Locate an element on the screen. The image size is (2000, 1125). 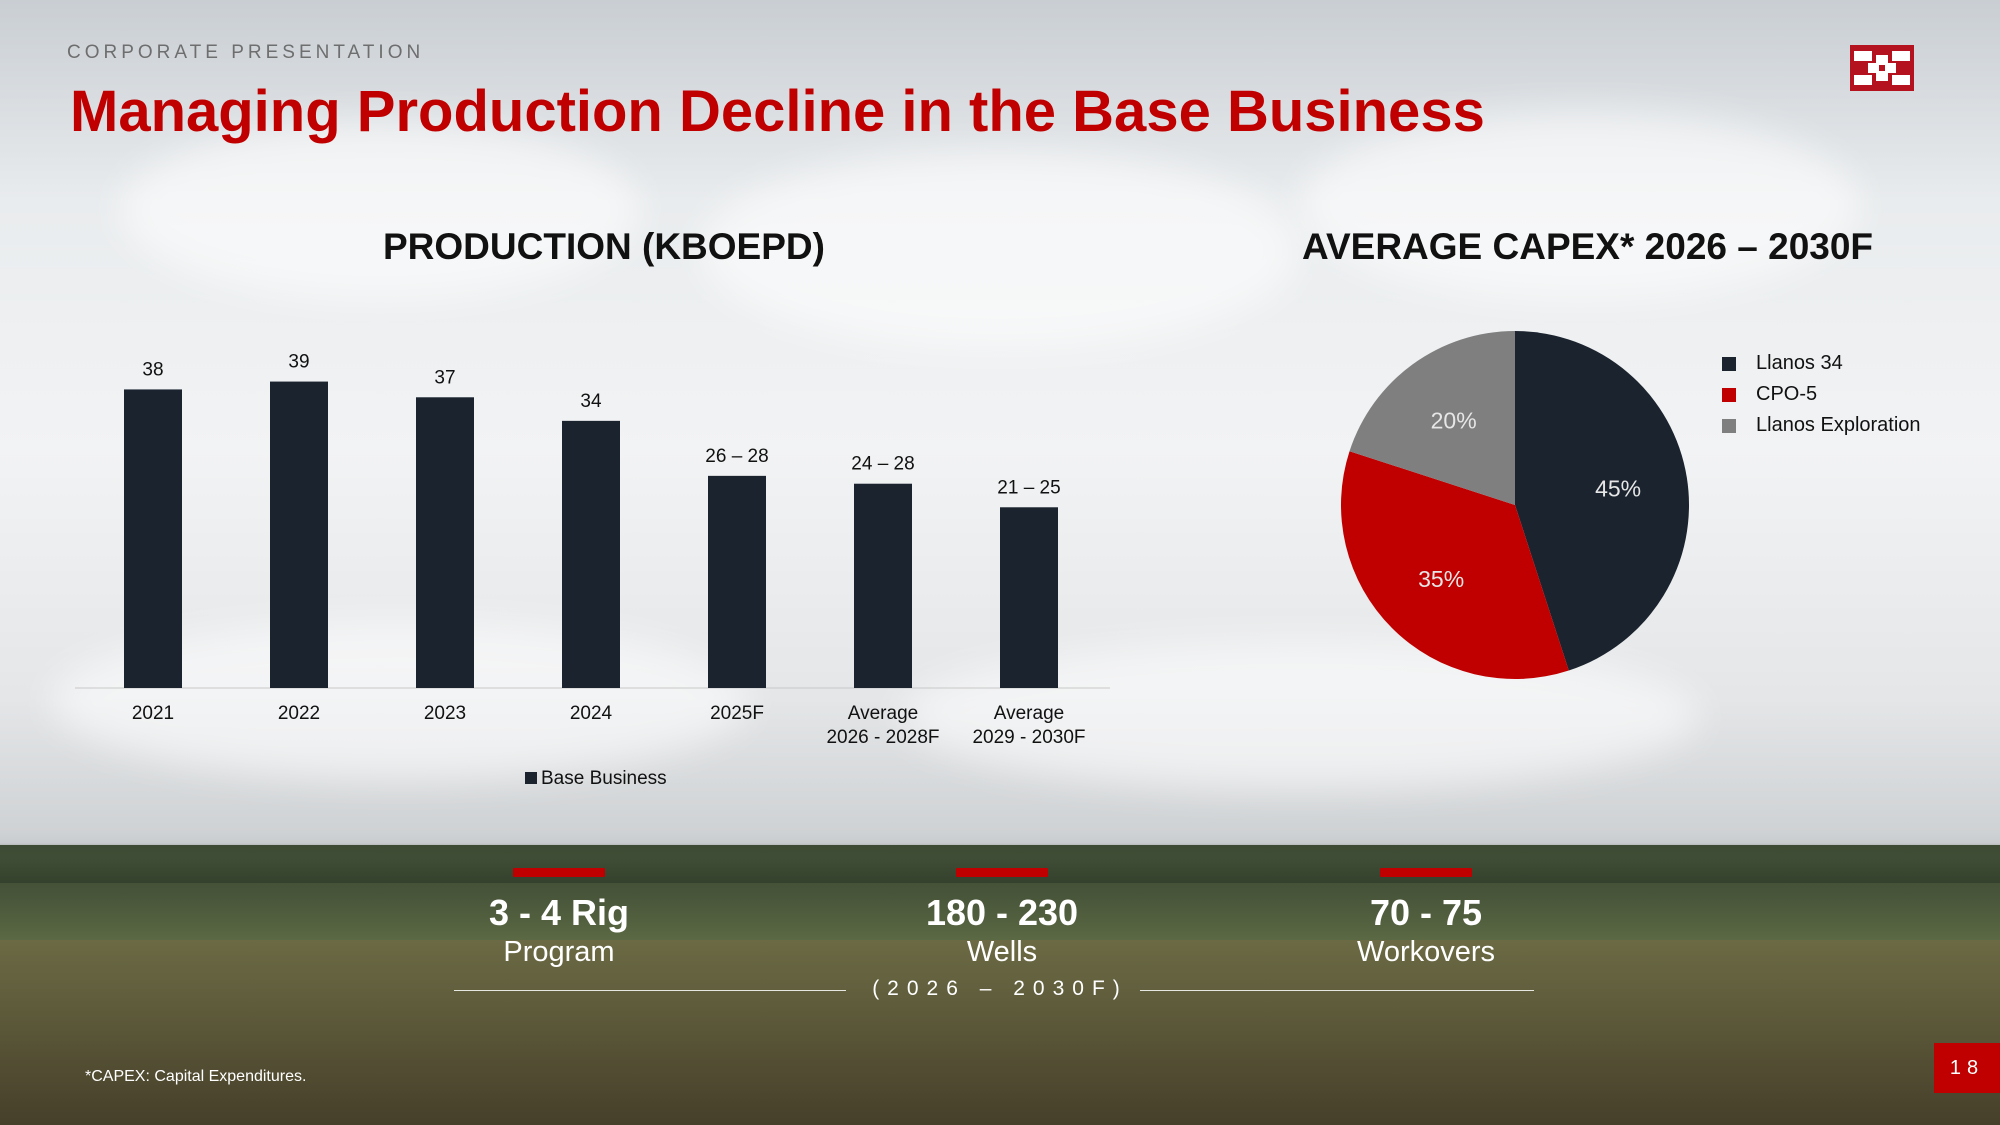
x-tick-label: 2021 is located at coordinates (153, 713).